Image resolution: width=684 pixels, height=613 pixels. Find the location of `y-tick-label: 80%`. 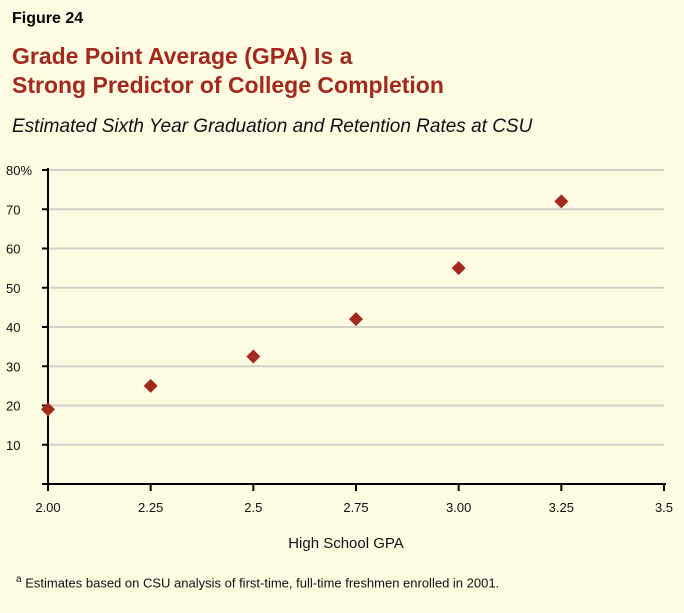

y-tick-label: 80% is located at coordinates (19, 170).